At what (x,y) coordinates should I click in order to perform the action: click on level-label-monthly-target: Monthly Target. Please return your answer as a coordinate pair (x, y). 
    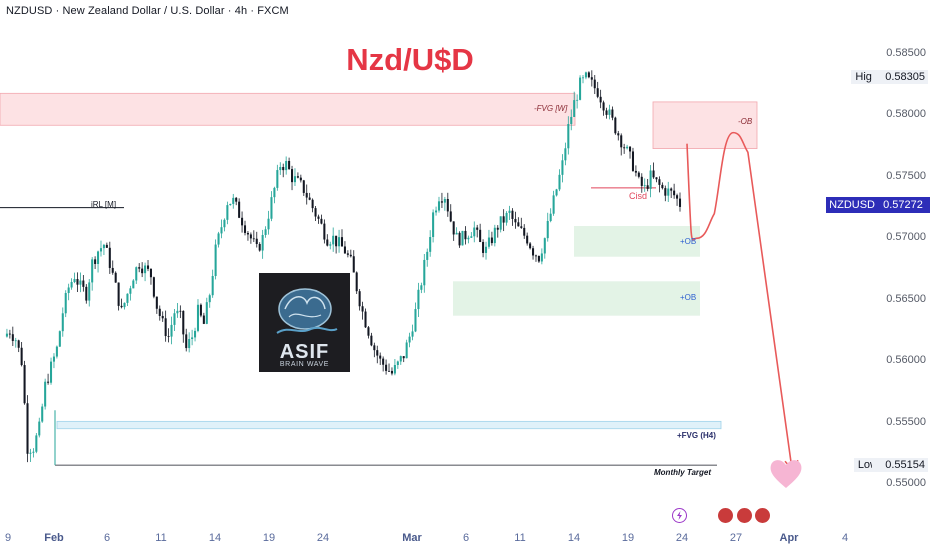
    Looking at the image, I should click on (683, 472).